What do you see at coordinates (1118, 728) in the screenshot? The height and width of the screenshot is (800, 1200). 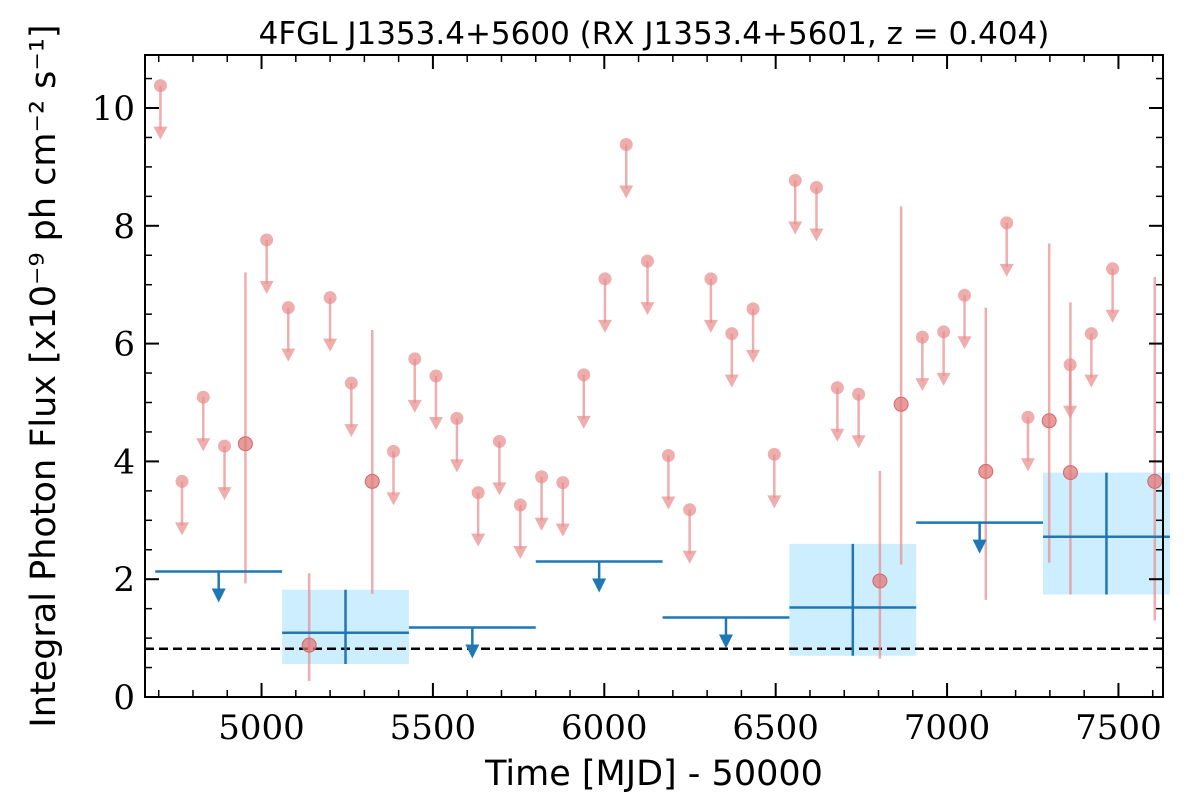 I see `x-tick-label: 7500` at bounding box center [1118, 728].